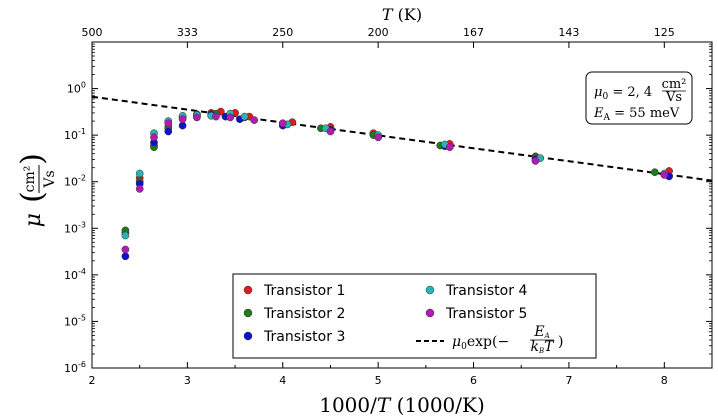  I want to click on annotation-unit-den: Vs, so click(673, 97).